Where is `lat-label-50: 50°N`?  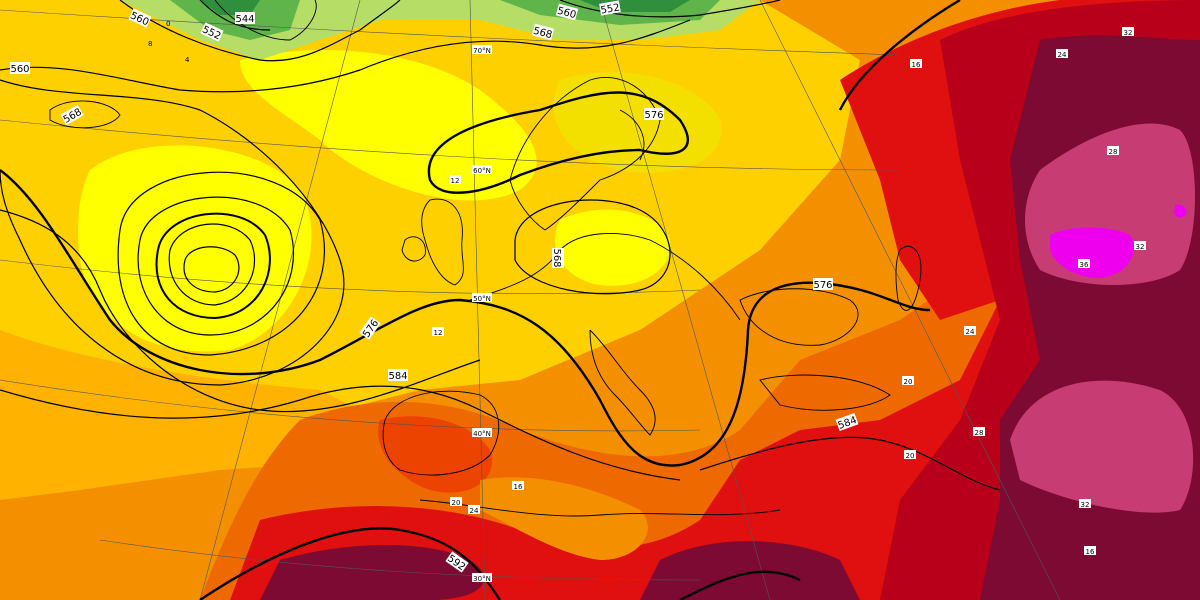 lat-label-50: 50°N is located at coordinates (482, 298).